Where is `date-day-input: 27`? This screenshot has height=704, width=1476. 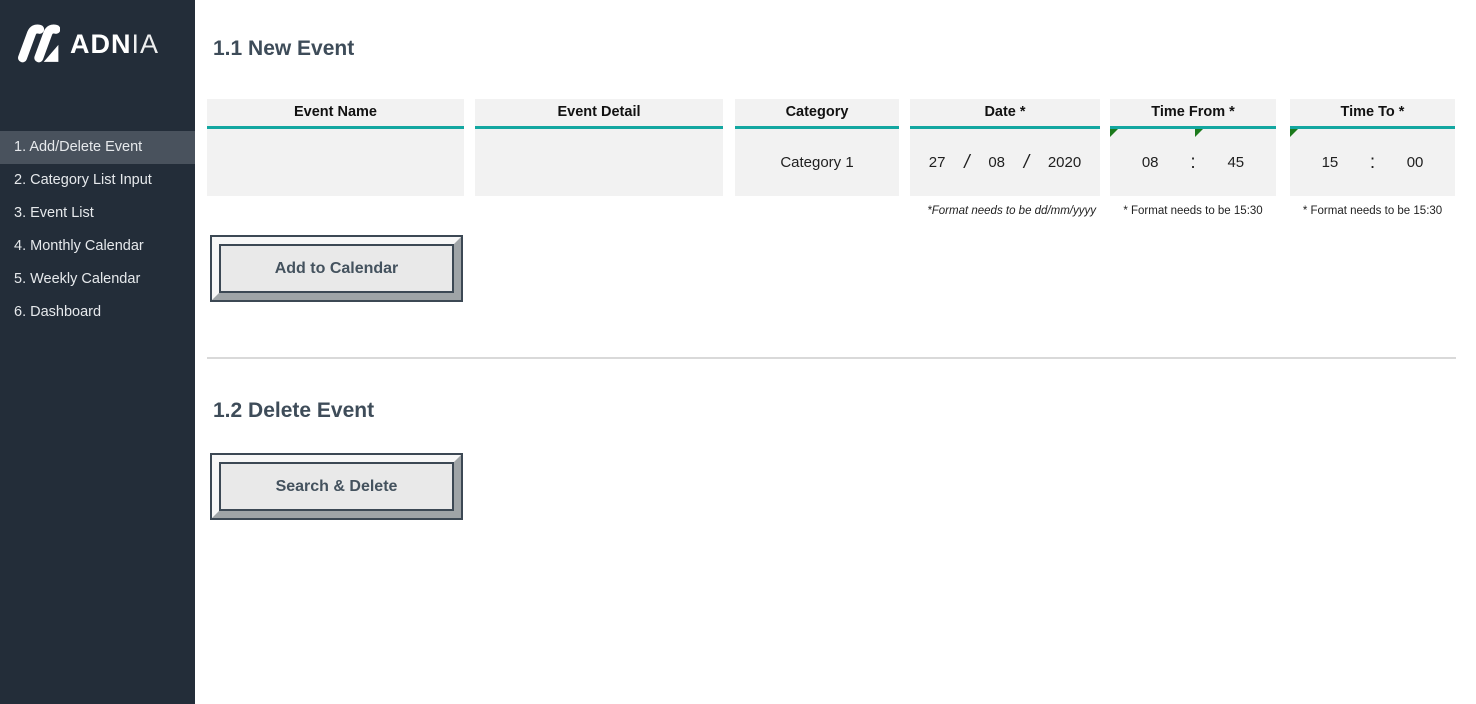
date-day-input: 27 is located at coordinates (937, 162).